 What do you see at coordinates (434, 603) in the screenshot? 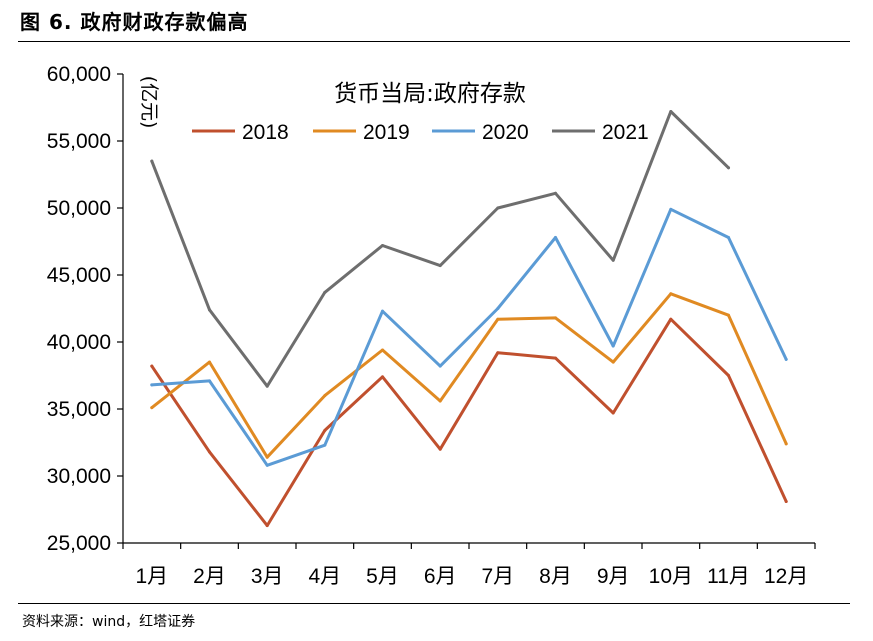
I see `bottom-rule` at bounding box center [434, 603].